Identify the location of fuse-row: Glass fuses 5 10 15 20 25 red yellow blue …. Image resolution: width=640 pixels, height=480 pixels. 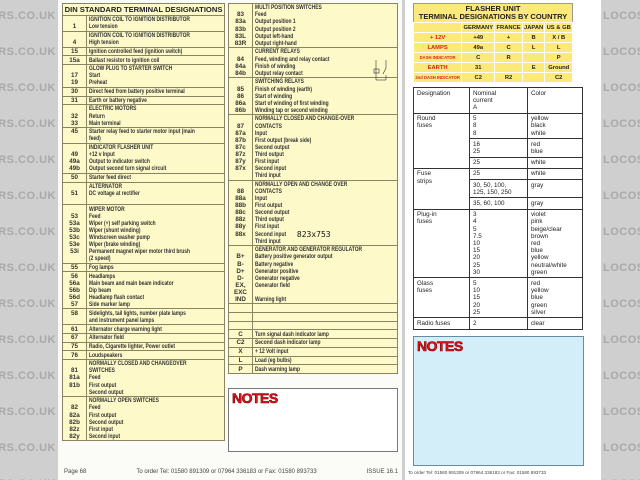
(498, 298).